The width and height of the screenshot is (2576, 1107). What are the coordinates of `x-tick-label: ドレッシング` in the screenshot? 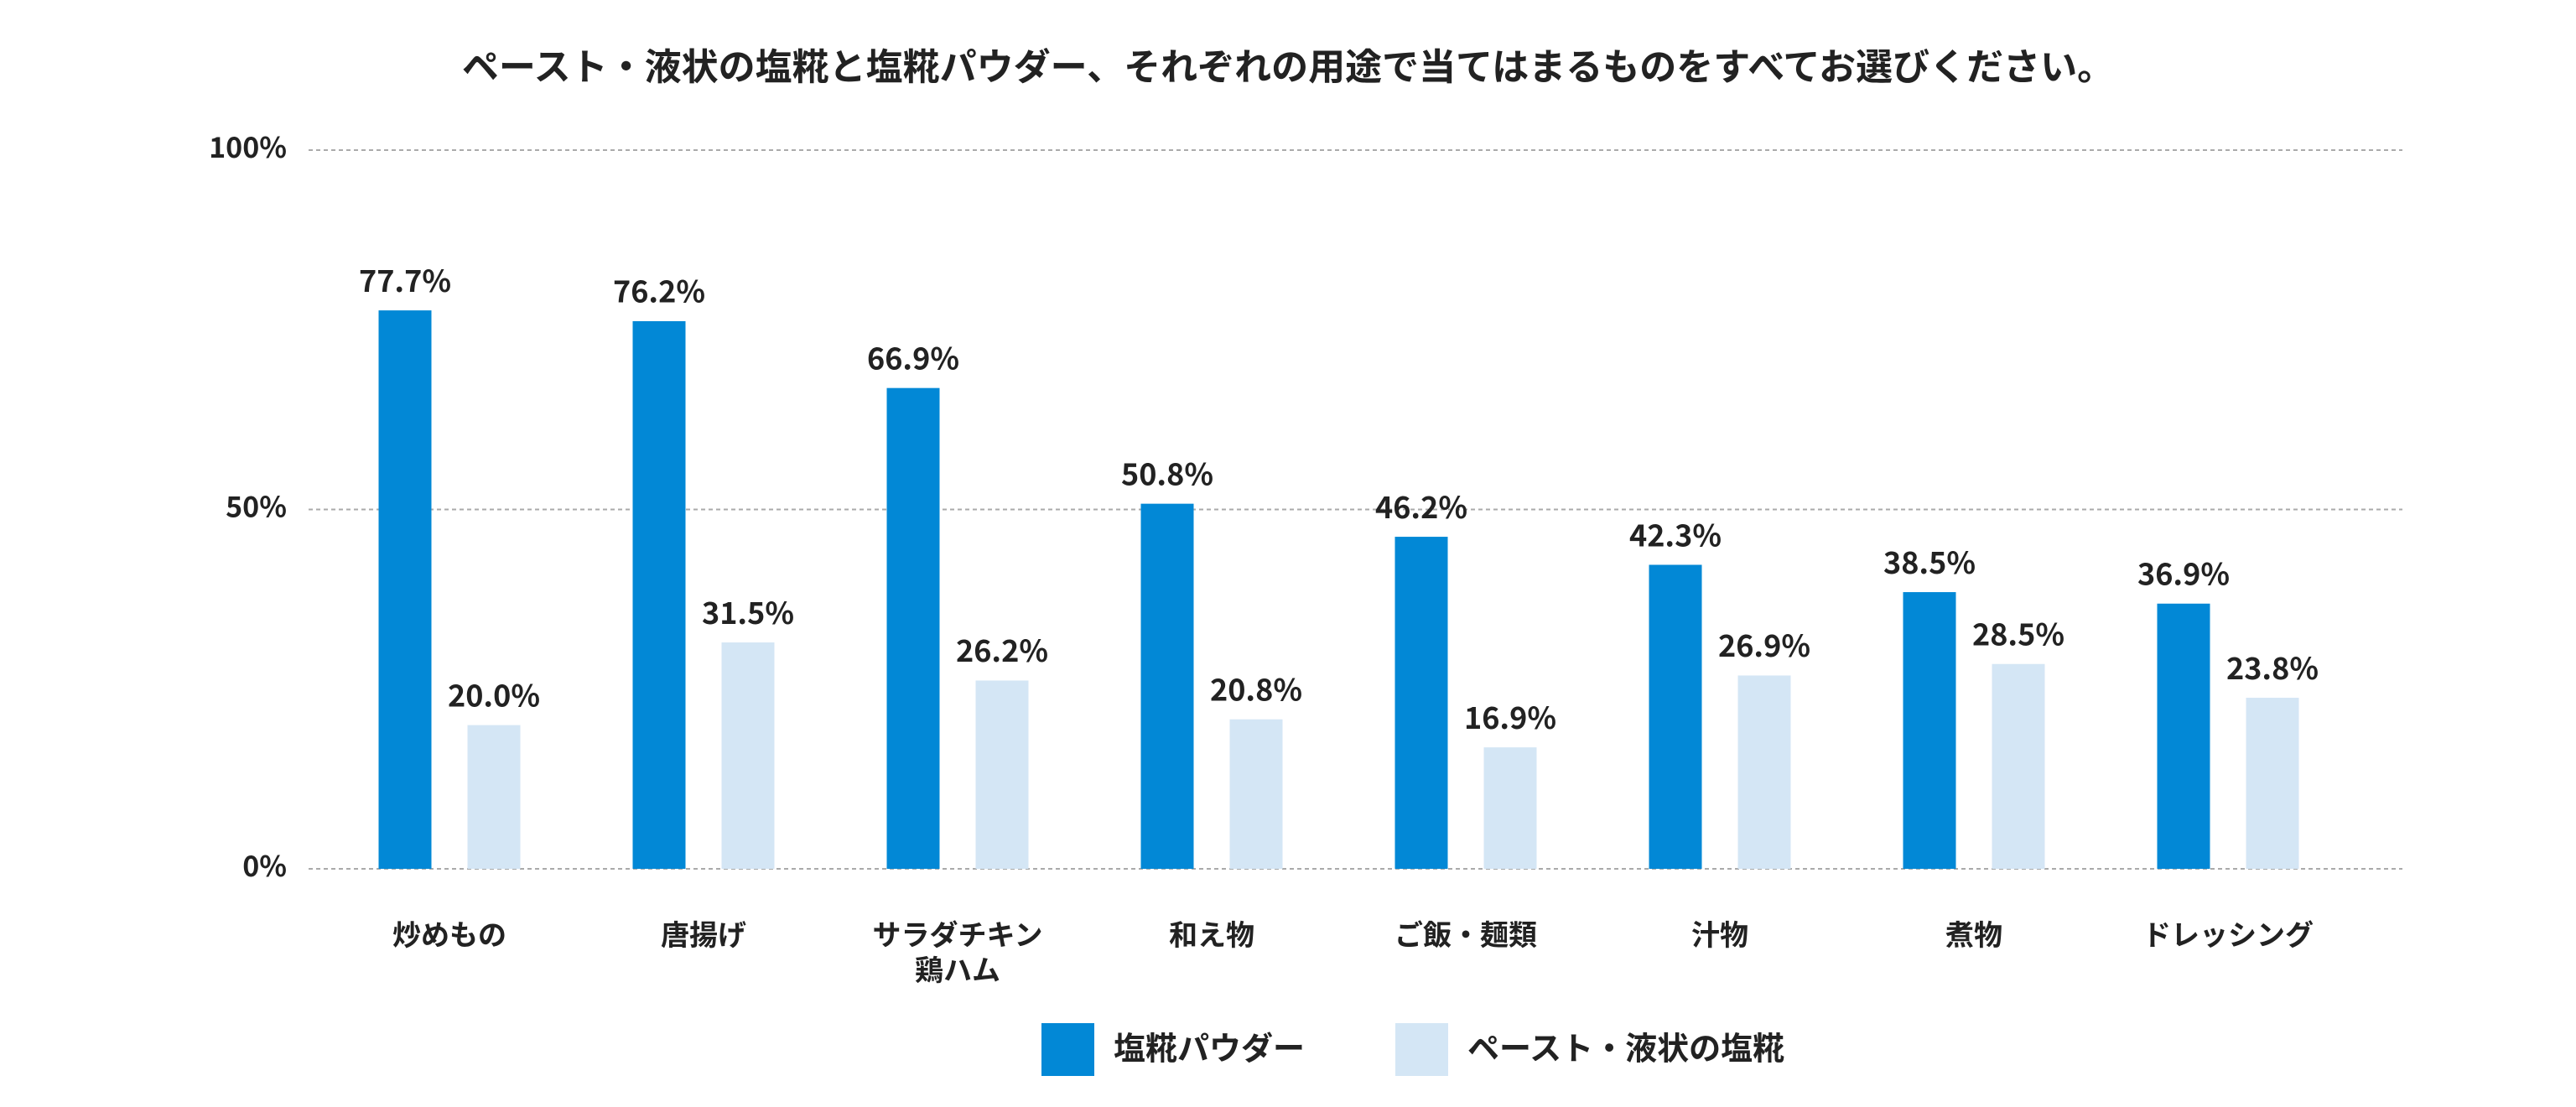 It's located at (2228, 933).